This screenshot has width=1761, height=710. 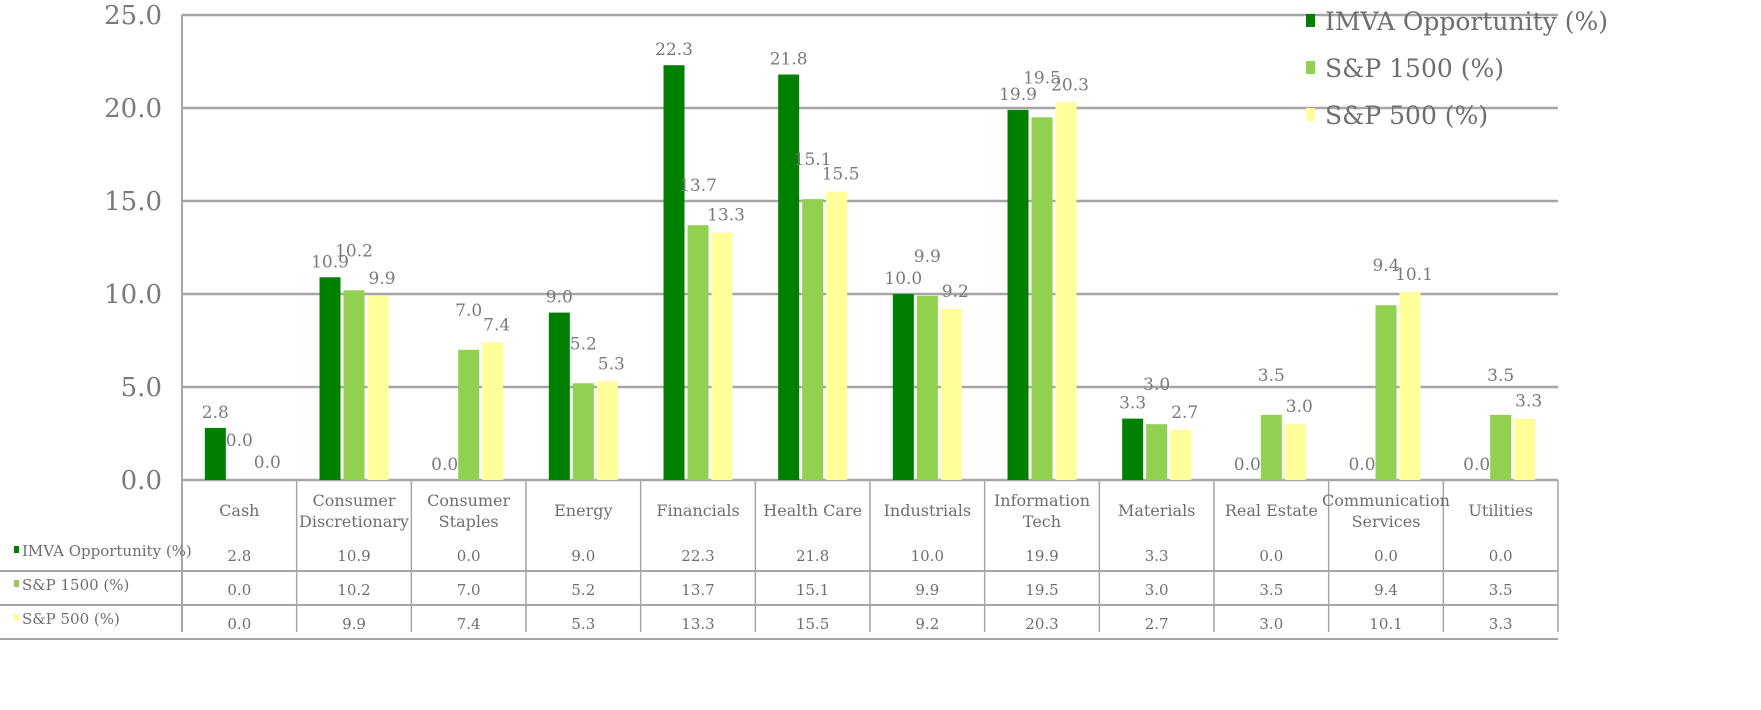 What do you see at coordinates (75, 585) in the screenshot?
I see `table-row-name: S&P 1500 (%)` at bounding box center [75, 585].